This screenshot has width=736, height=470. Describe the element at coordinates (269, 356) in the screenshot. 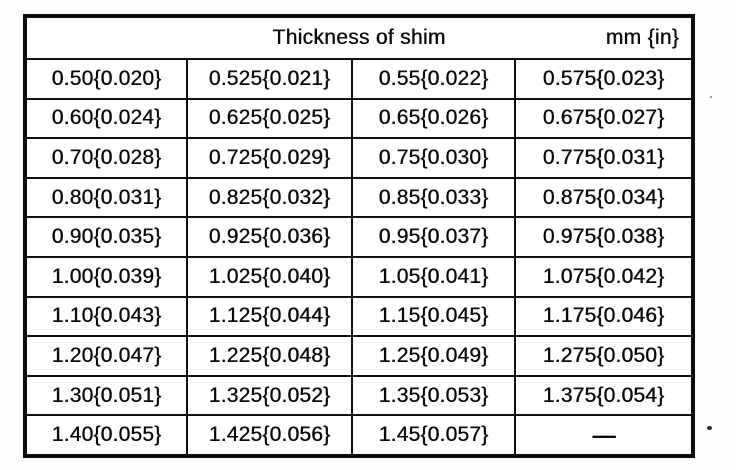

I see `shim-cell: 1.225{0.048}` at that location.